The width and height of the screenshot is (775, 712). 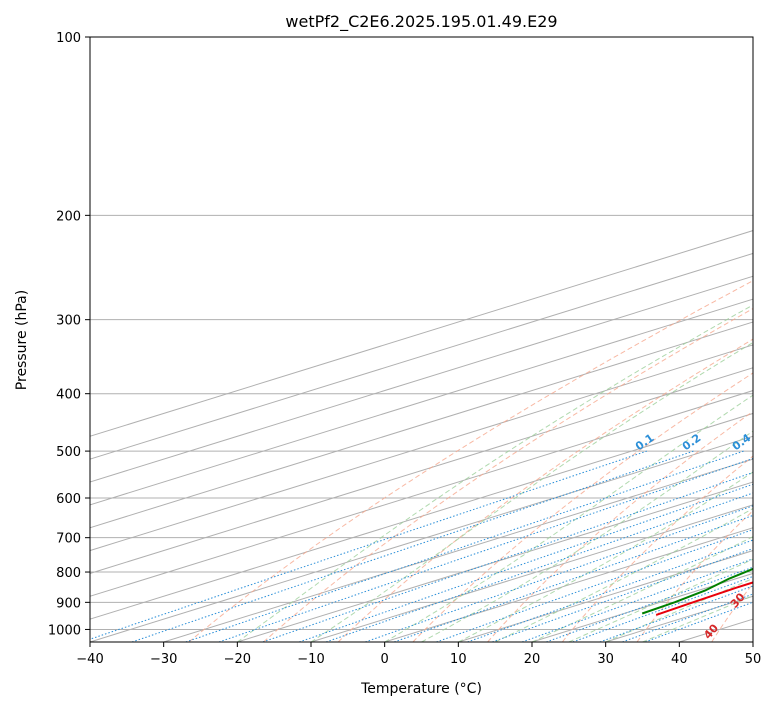 I want to click on x-tick-label: −40, so click(x=89, y=659).